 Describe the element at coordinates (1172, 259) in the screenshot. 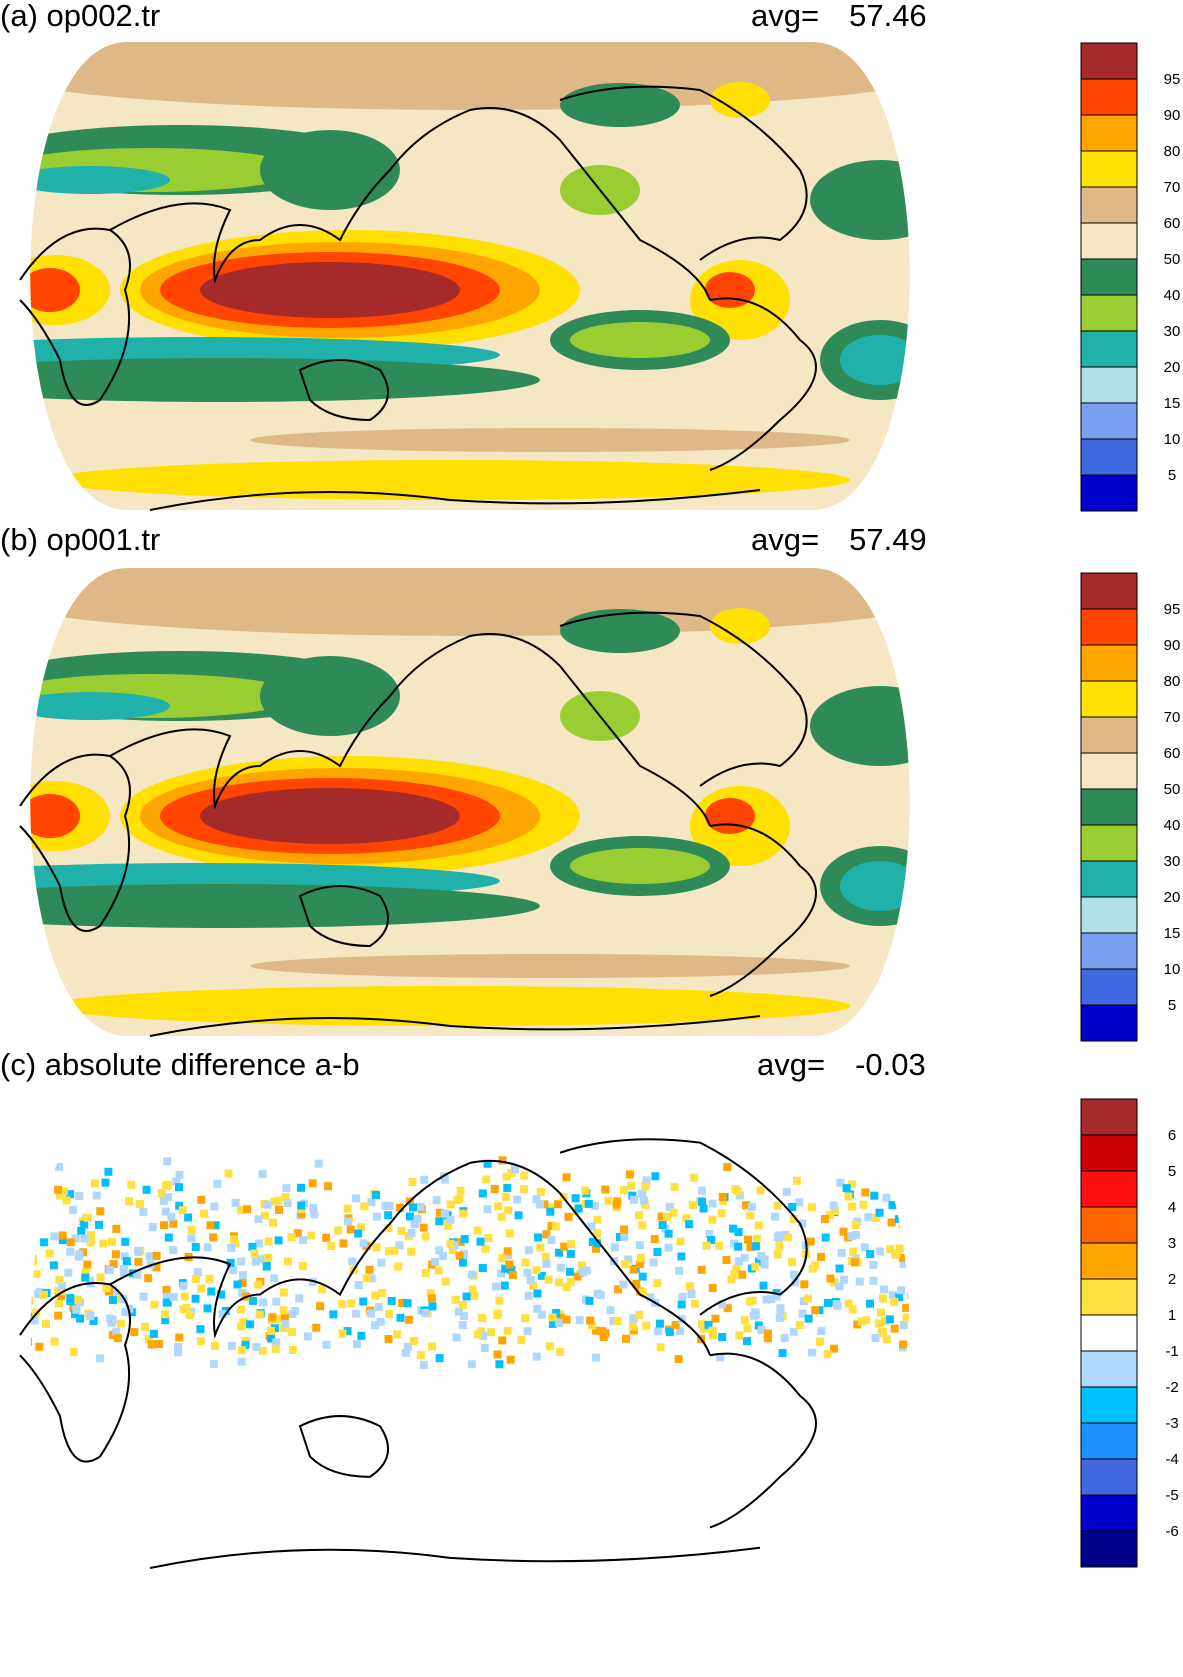

I see `colorbar-tick-label: 50` at that location.